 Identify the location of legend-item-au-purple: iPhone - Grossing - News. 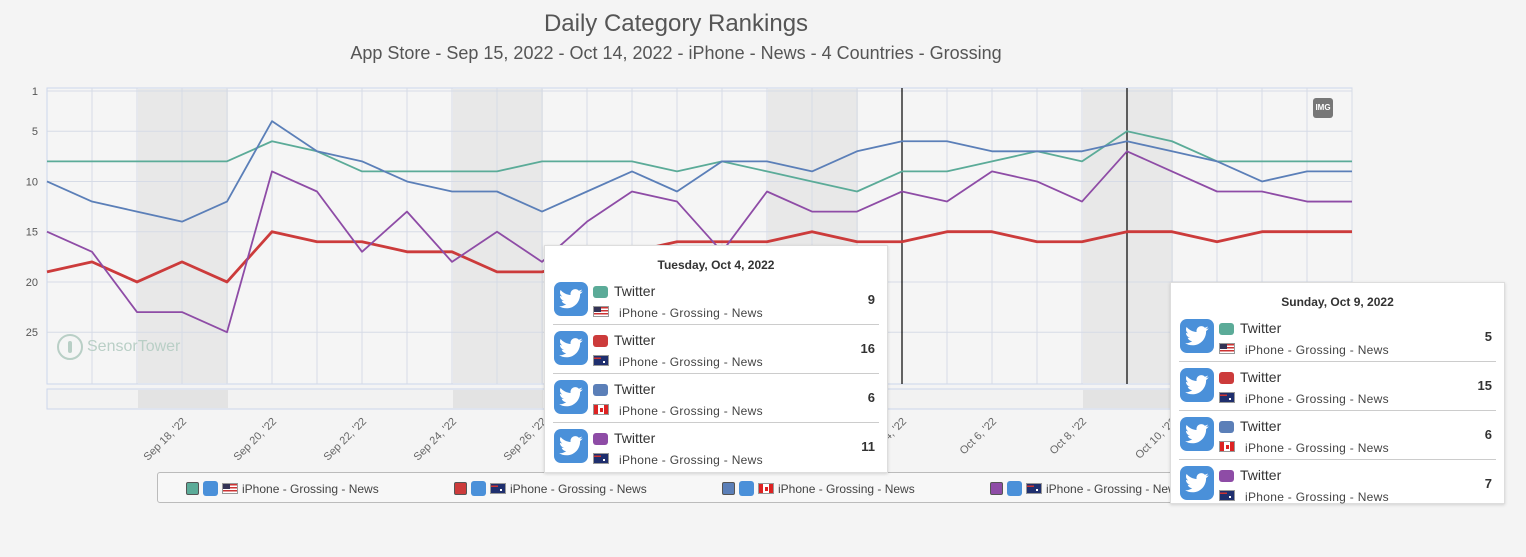
(1086, 488).